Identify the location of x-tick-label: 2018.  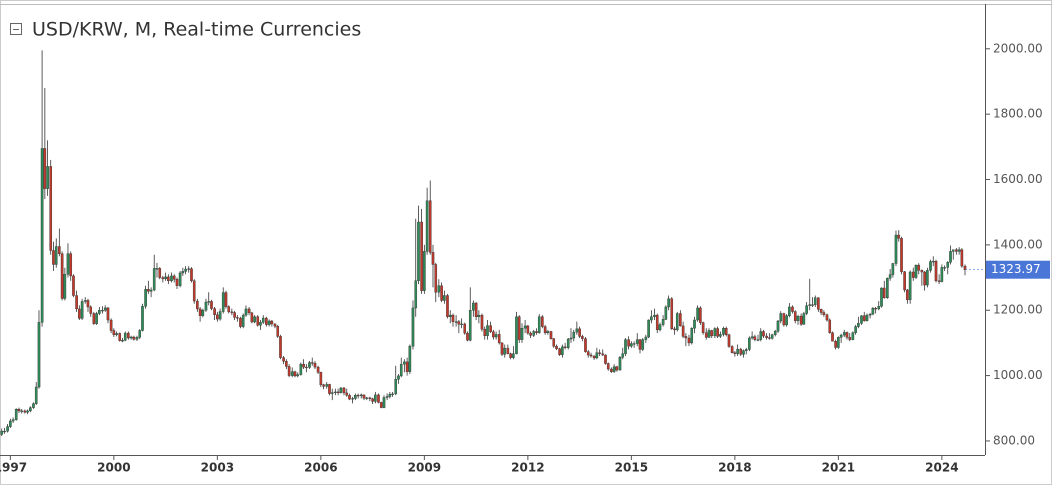
(734, 468).